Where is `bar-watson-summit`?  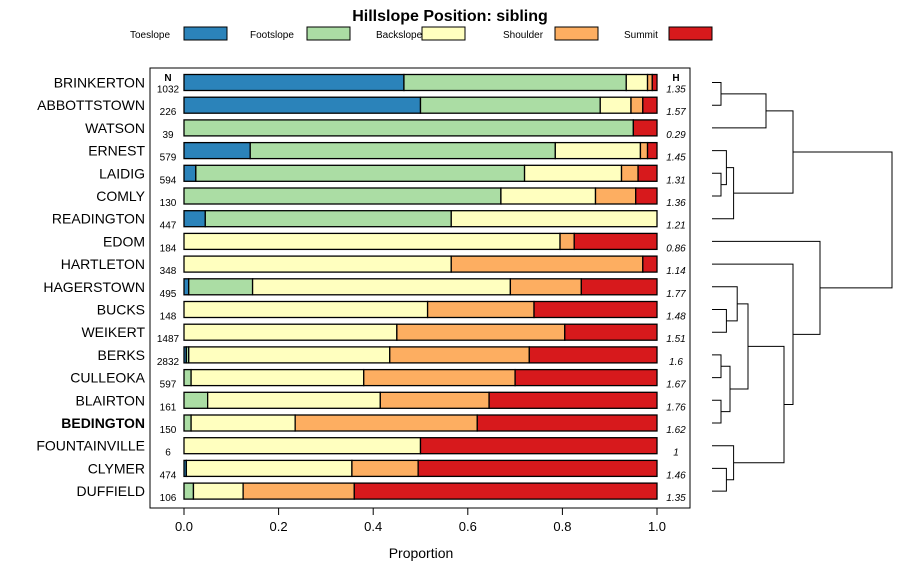 bar-watson-summit is located at coordinates (645, 128).